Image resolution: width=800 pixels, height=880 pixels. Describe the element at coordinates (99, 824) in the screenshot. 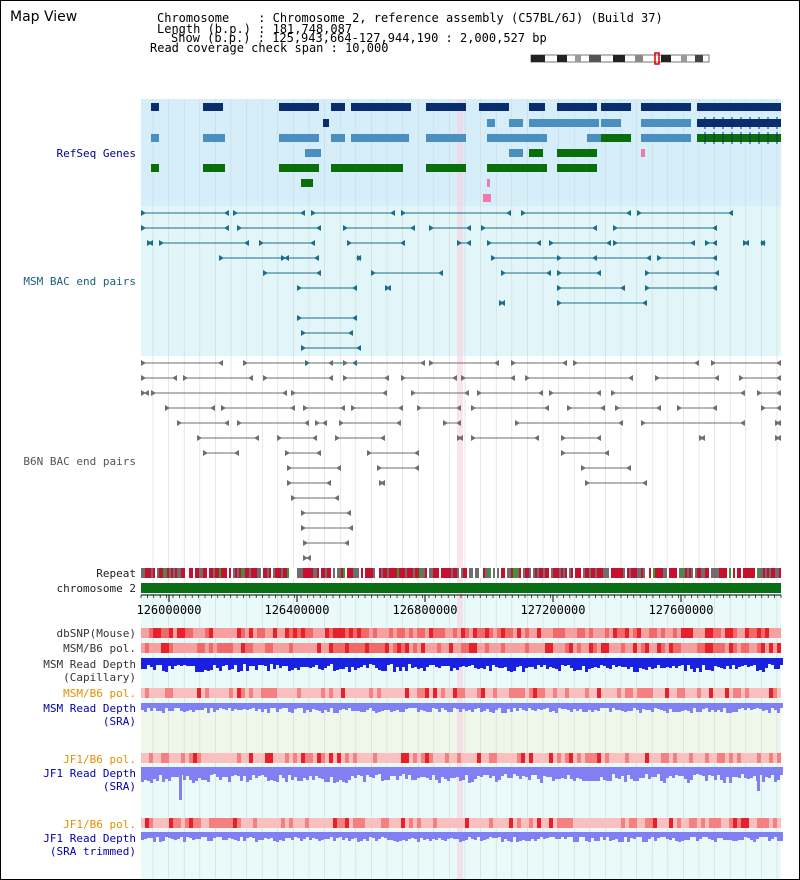

I see `track-label-jf1-b6-pol-2: JF1/B6 pol.` at that location.